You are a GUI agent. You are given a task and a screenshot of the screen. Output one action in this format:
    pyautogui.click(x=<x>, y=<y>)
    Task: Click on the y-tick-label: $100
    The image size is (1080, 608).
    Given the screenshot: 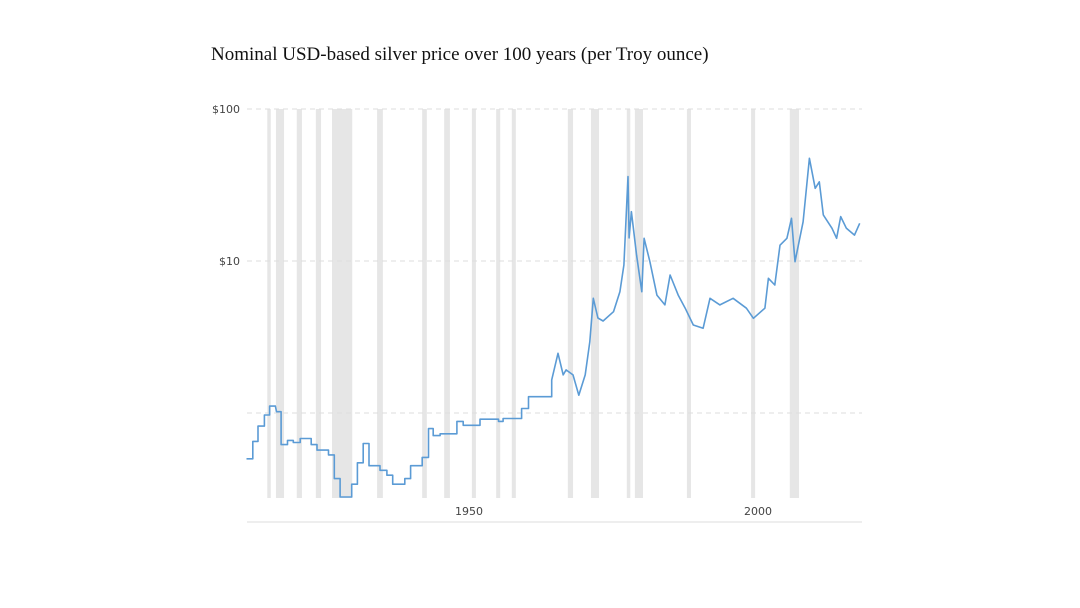 What is the action you would take?
    pyautogui.click(x=226, y=109)
    